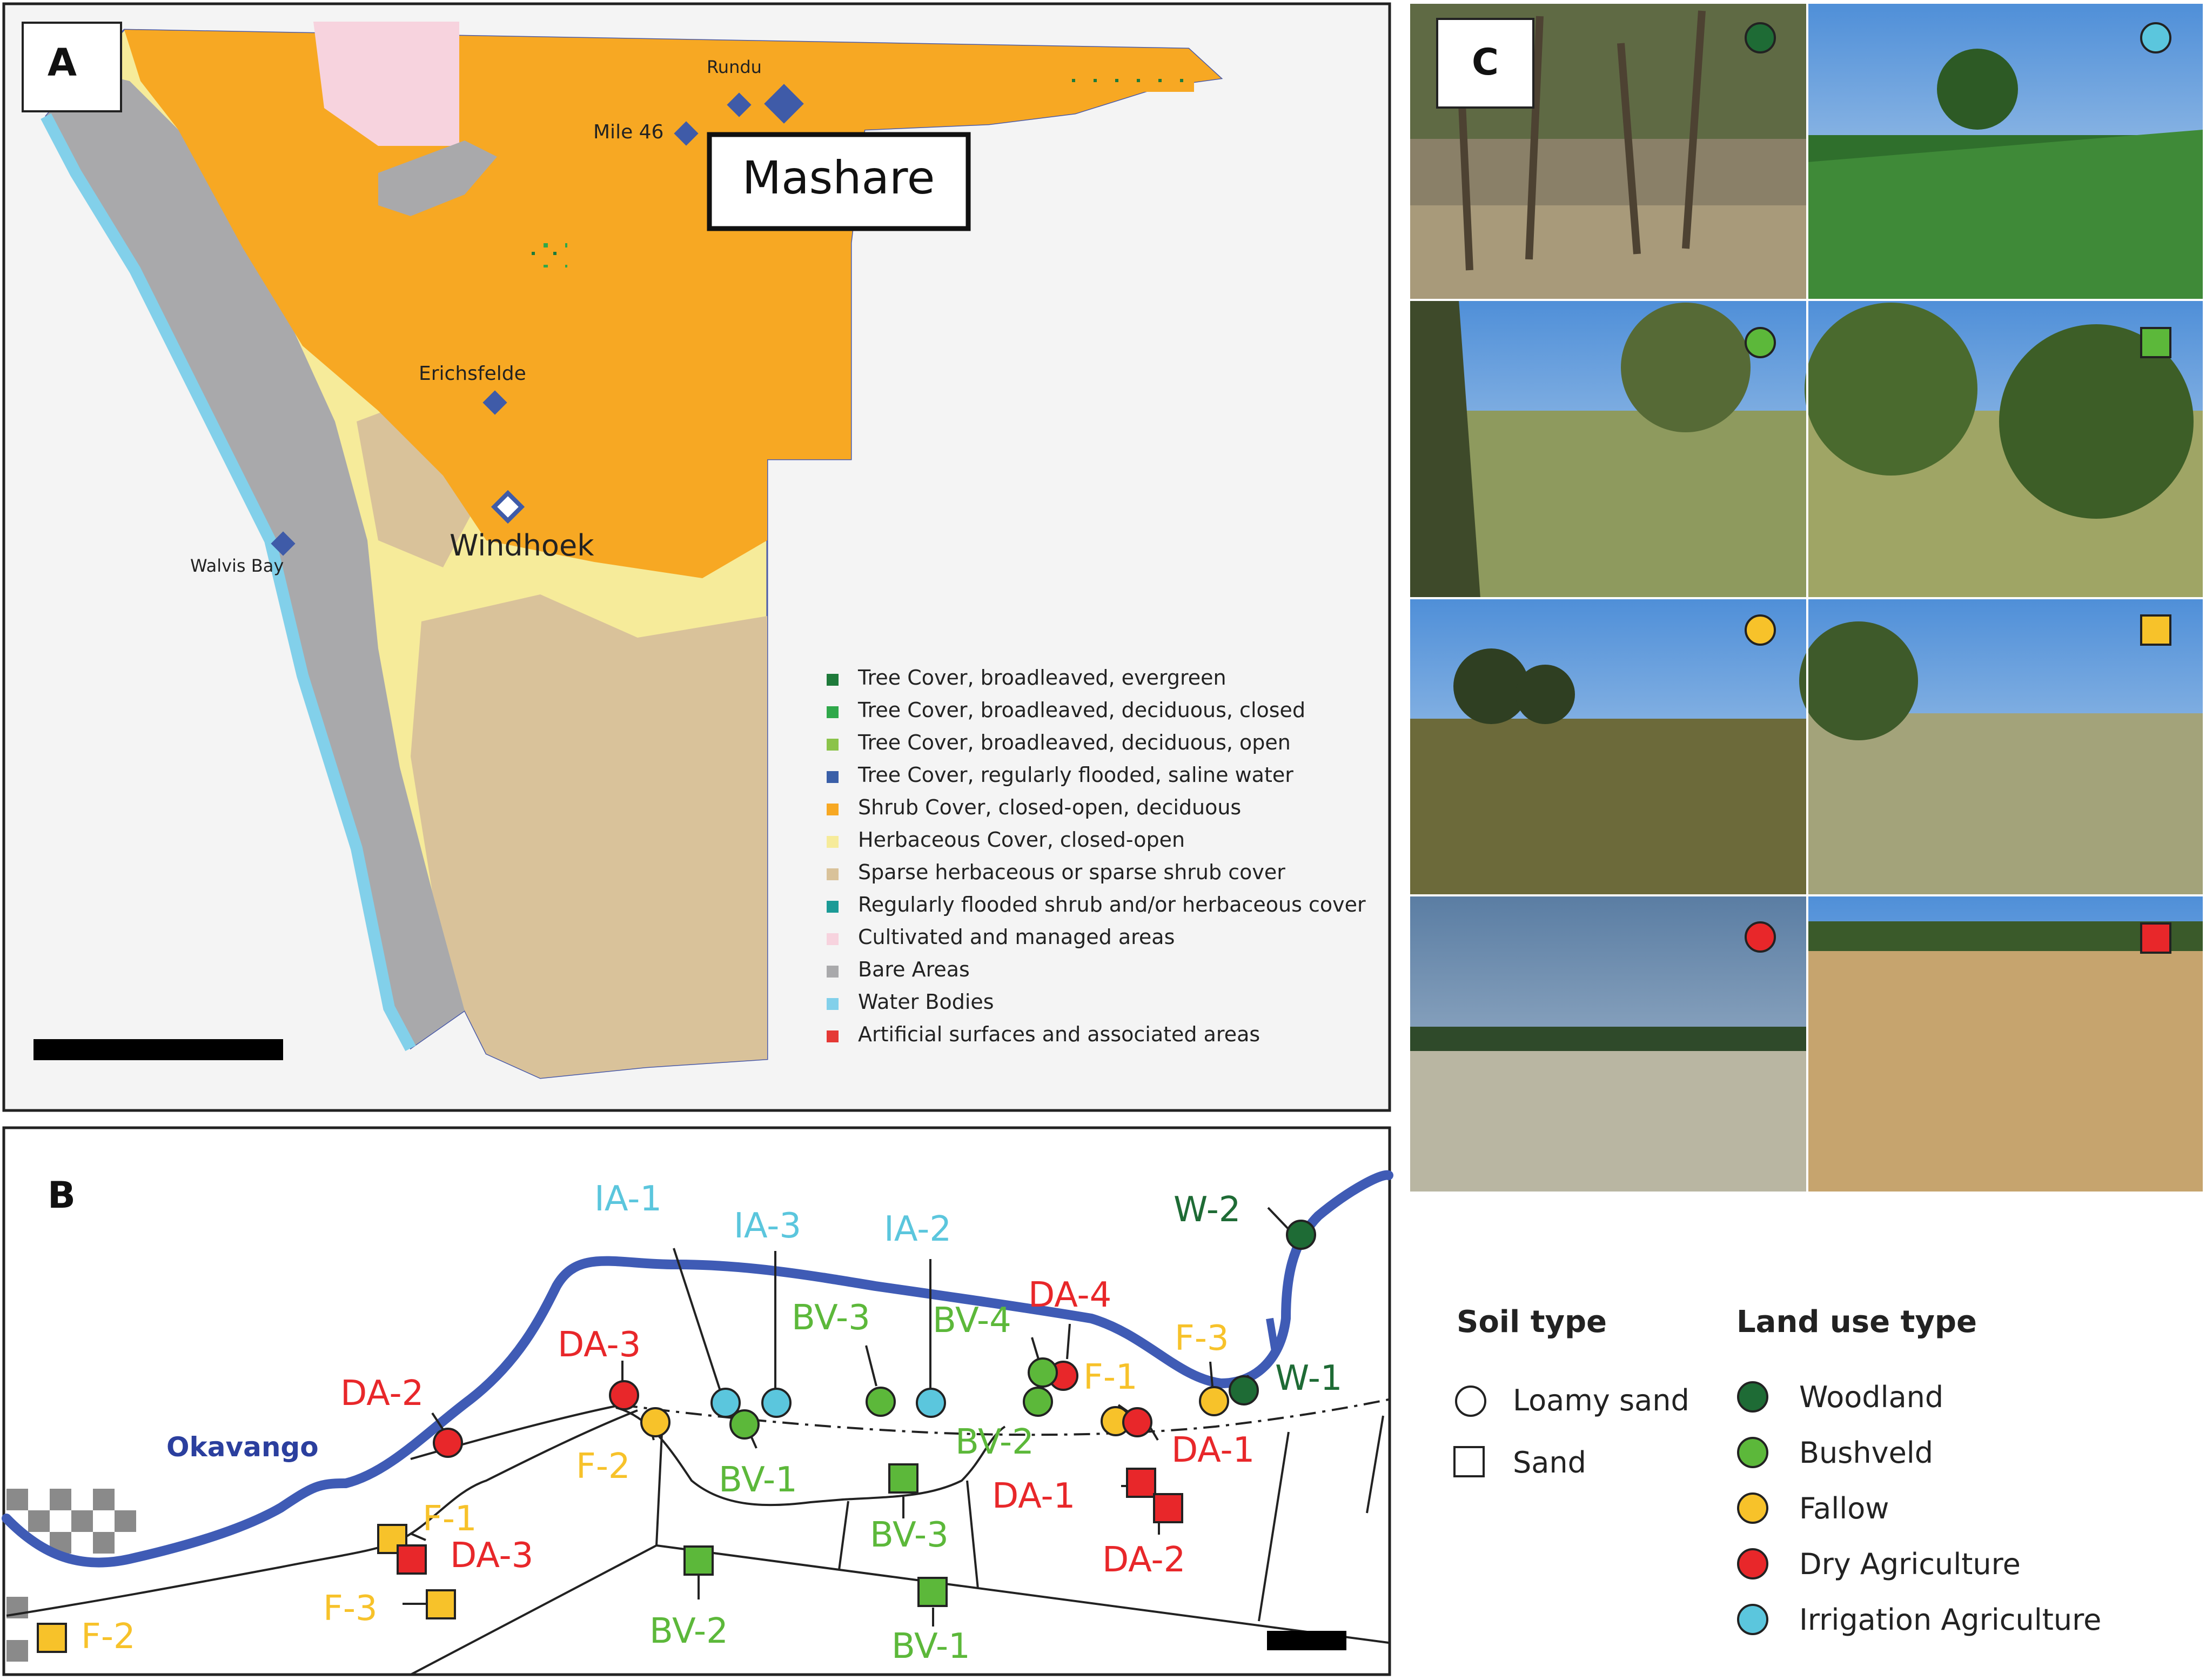  I want to click on marker-f3s, so click(441, 1604).